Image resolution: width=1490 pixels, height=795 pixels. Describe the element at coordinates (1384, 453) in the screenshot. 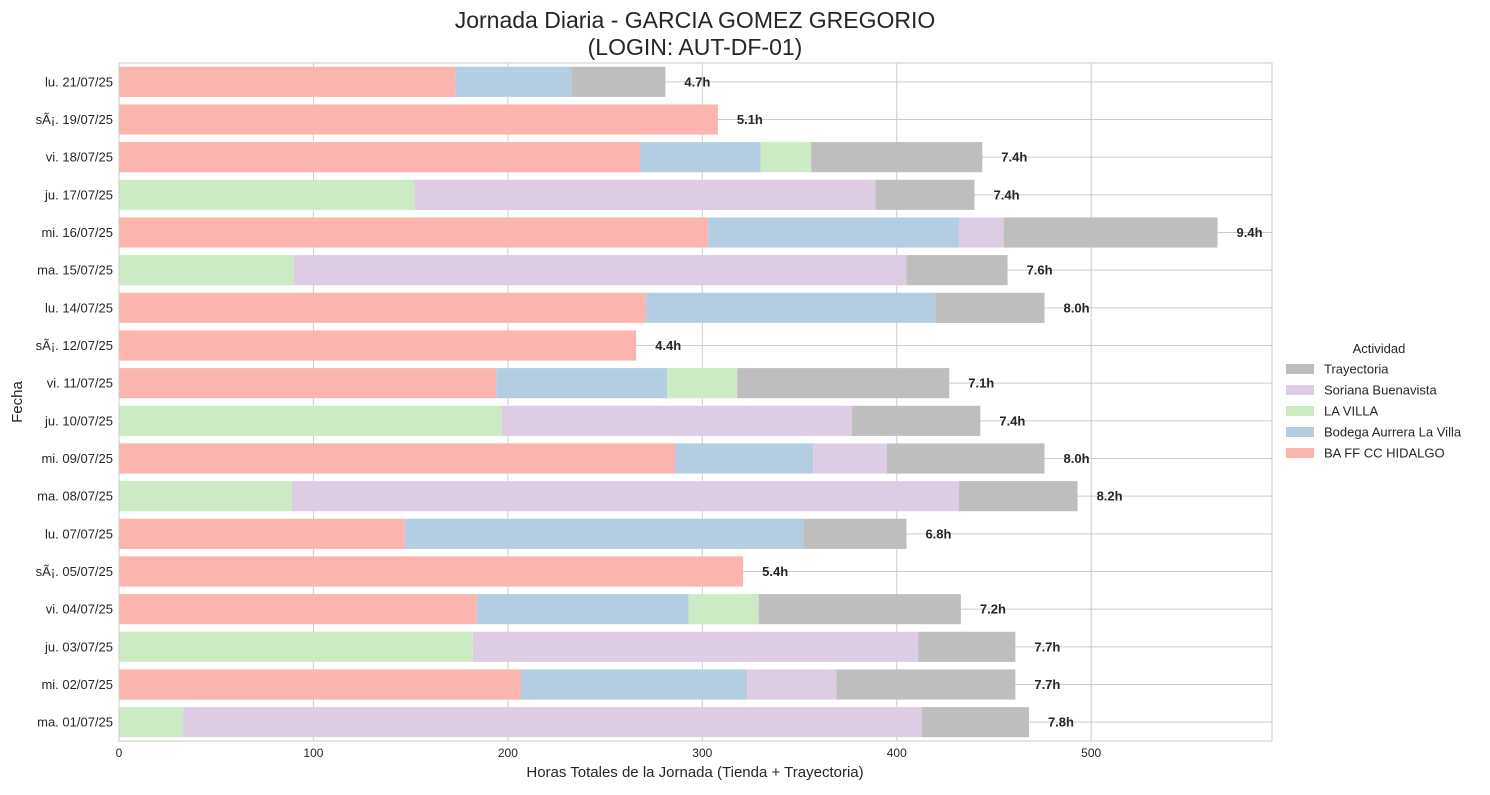

I see `legend-entry-label: BA FF CC HIDALGO` at that location.